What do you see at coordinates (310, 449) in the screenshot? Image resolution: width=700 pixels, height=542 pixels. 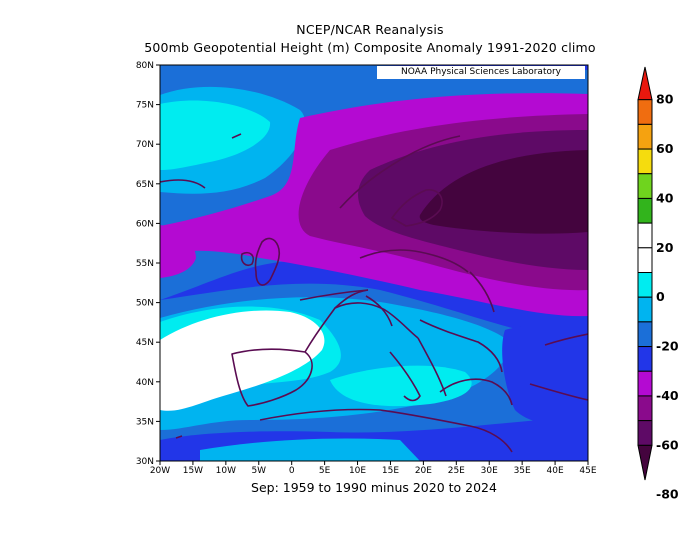 I see `band-minus-20-africa` at bounding box center [310, 449].